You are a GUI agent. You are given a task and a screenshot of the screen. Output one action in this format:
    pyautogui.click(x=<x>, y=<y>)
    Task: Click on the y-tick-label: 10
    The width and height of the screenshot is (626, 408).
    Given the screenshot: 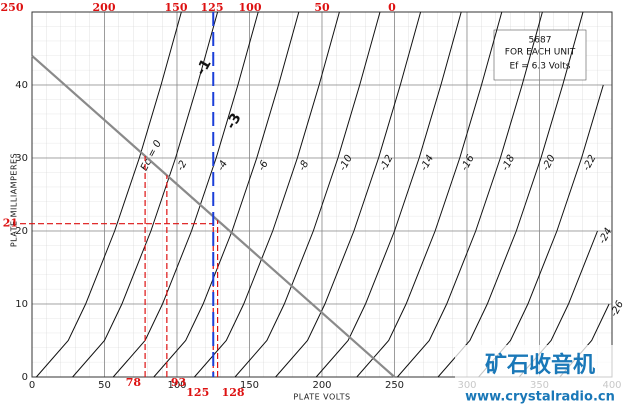 What is the action you would take?
    pyautogui.click(x=21, y=304)
    